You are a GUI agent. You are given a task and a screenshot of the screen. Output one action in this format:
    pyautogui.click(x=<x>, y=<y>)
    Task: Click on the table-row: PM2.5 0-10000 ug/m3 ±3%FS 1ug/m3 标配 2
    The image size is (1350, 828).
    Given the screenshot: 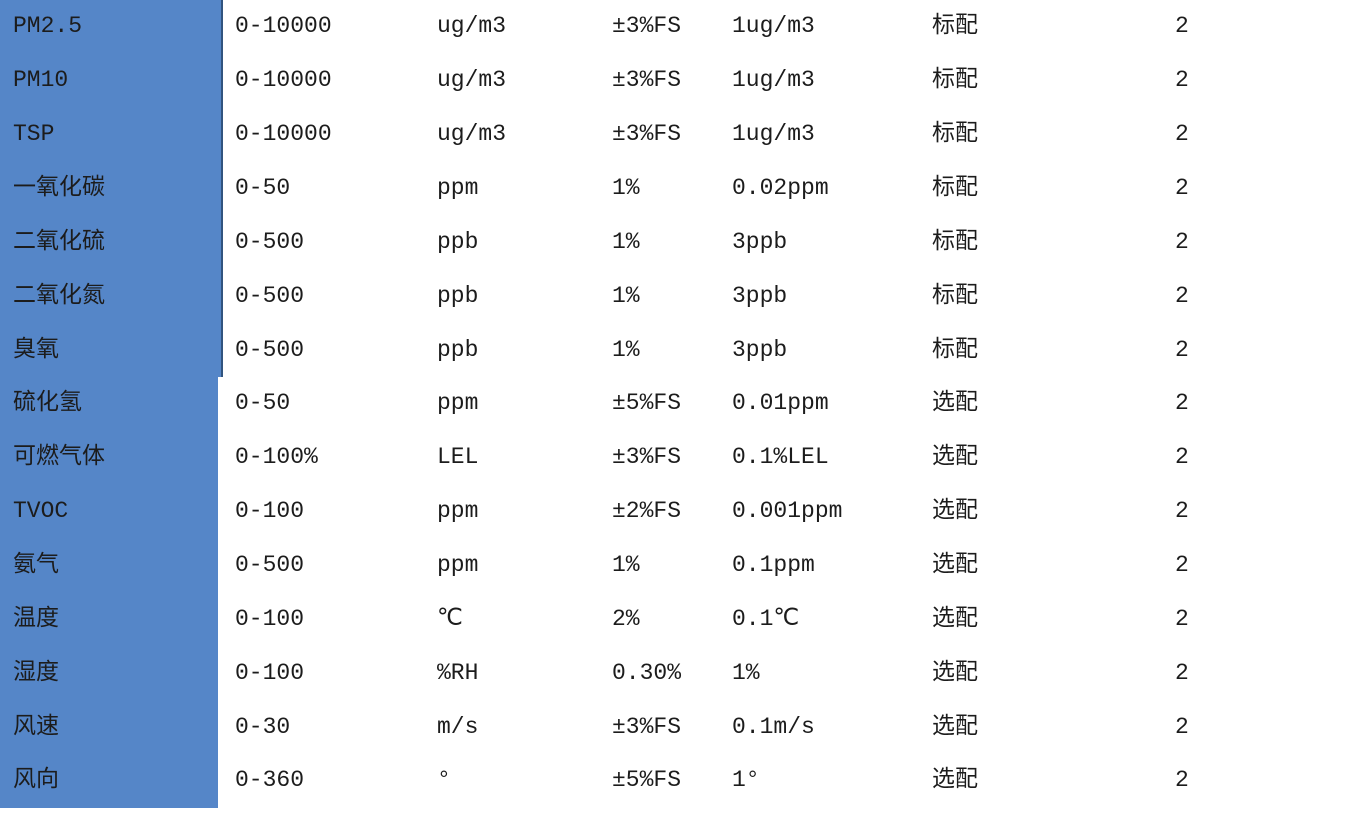 What is the action you would take?
    pyautogui.click(x=675, y=27)
    